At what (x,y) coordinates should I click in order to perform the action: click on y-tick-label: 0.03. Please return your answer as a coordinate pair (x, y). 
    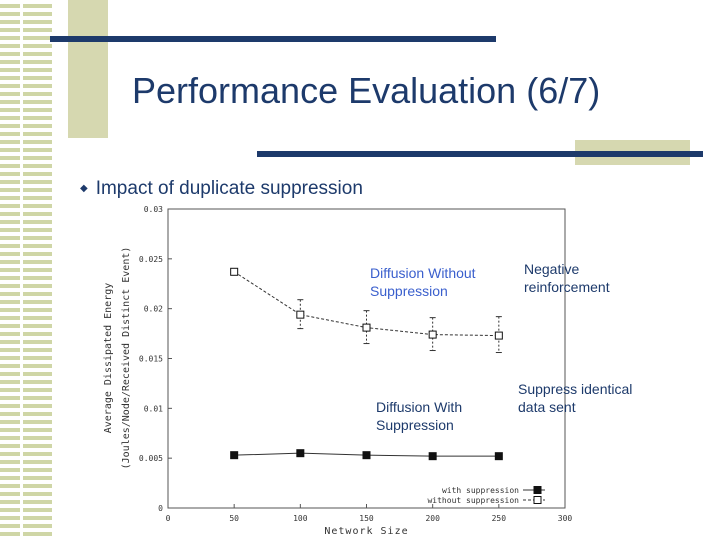
    Looking at the image, I should click on (153, 209).